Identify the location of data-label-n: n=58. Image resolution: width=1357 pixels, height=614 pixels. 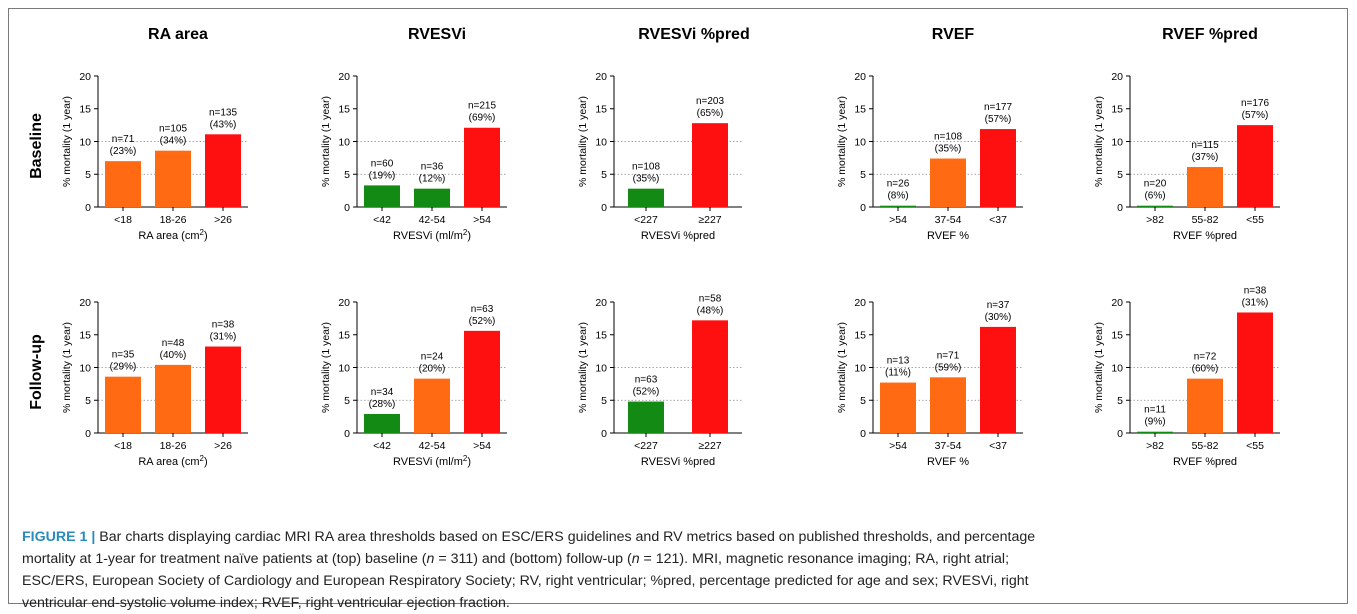
(710, 298).